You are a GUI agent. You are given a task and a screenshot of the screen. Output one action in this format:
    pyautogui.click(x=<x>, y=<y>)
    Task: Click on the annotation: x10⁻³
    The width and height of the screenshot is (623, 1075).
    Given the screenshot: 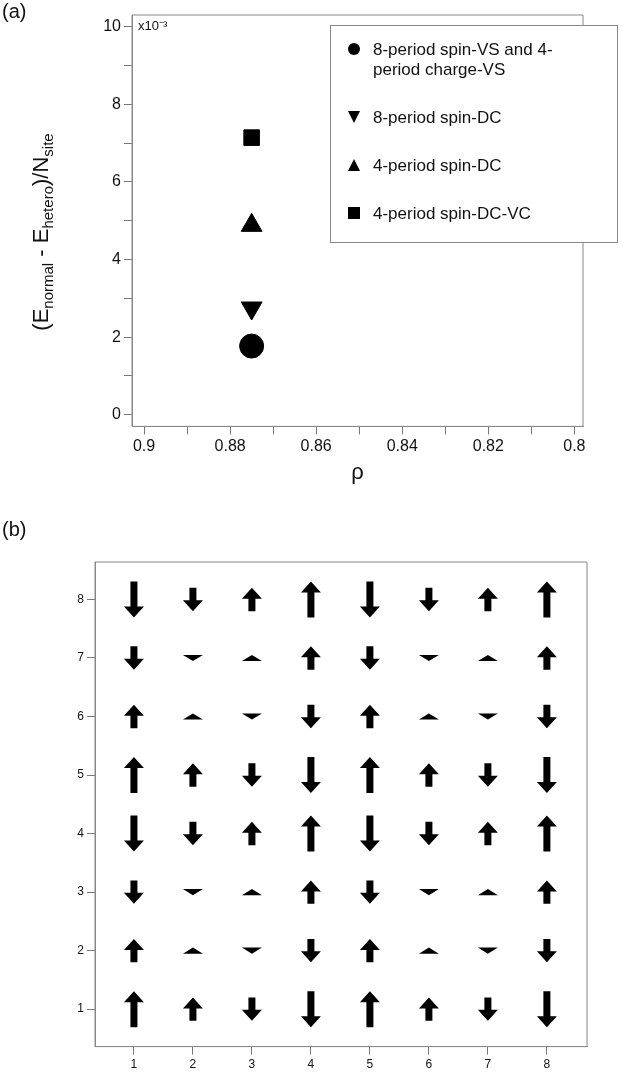 What is the action you would take?
    pyautogui.click(x=153, y=26)
    